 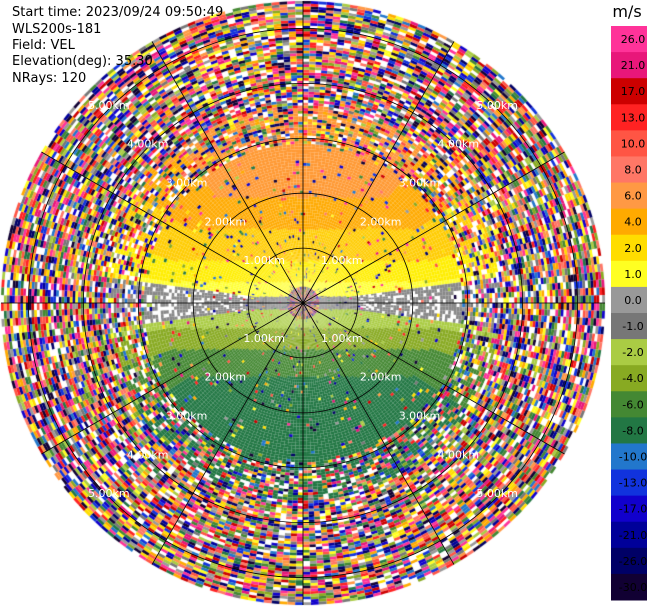 What do you see at coordinates (43, 45) in the screenshot?
I see `field-label: Field: VEL` at bounding box center [43, 45].